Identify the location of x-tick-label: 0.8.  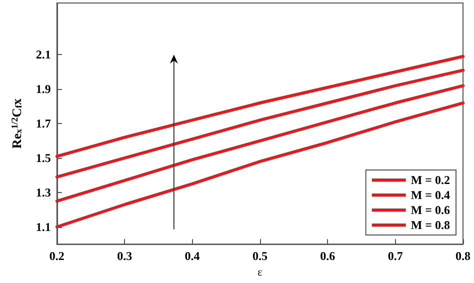
(463, 256).